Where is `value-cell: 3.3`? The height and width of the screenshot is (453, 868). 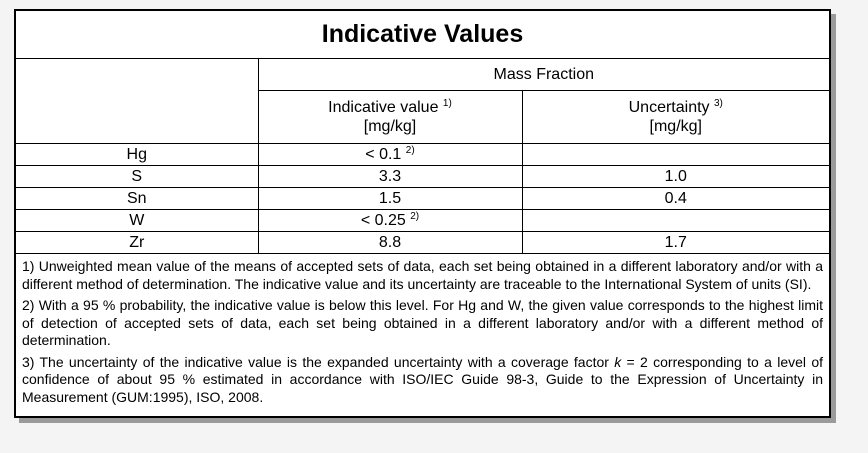
value-cell: 3.3 is located at coordinates (390, 176).